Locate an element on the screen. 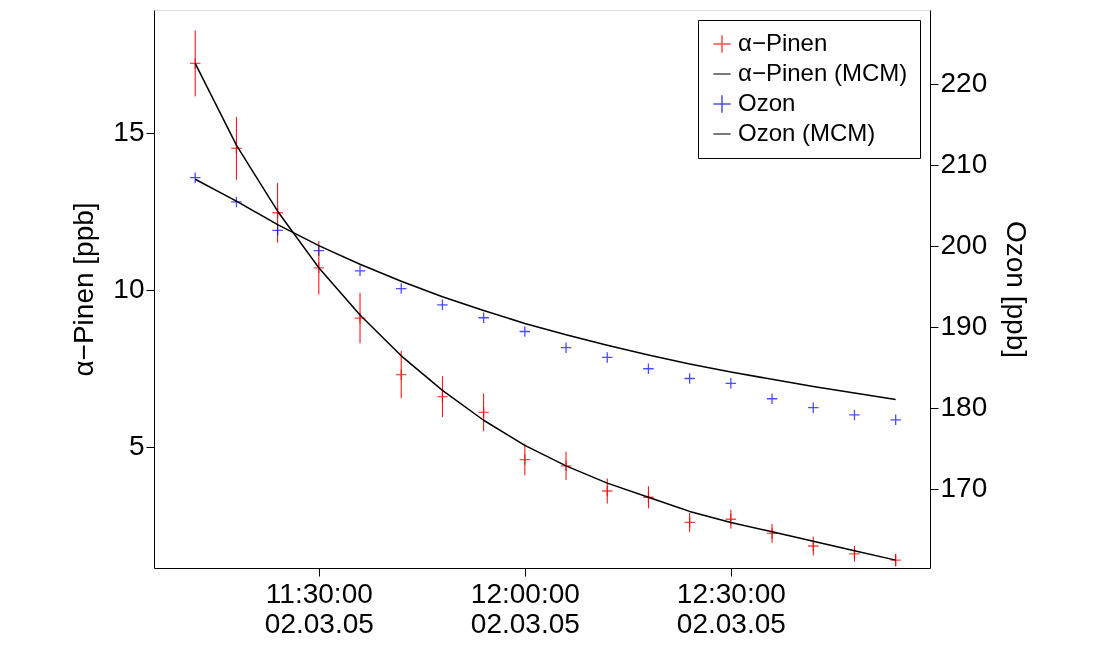  y-tick-label: 10 is located at coordinates (129, 289).